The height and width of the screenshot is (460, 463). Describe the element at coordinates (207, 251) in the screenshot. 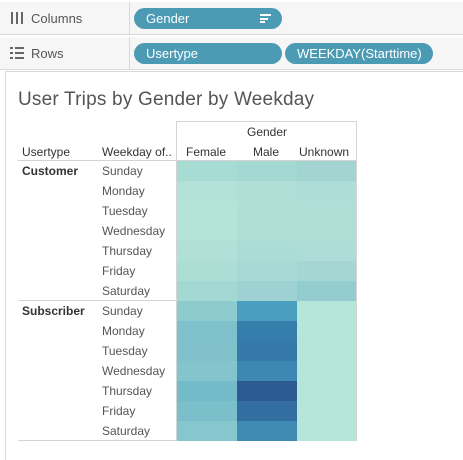

I see `heatmap-cell-customer-thursday-female` at that location.